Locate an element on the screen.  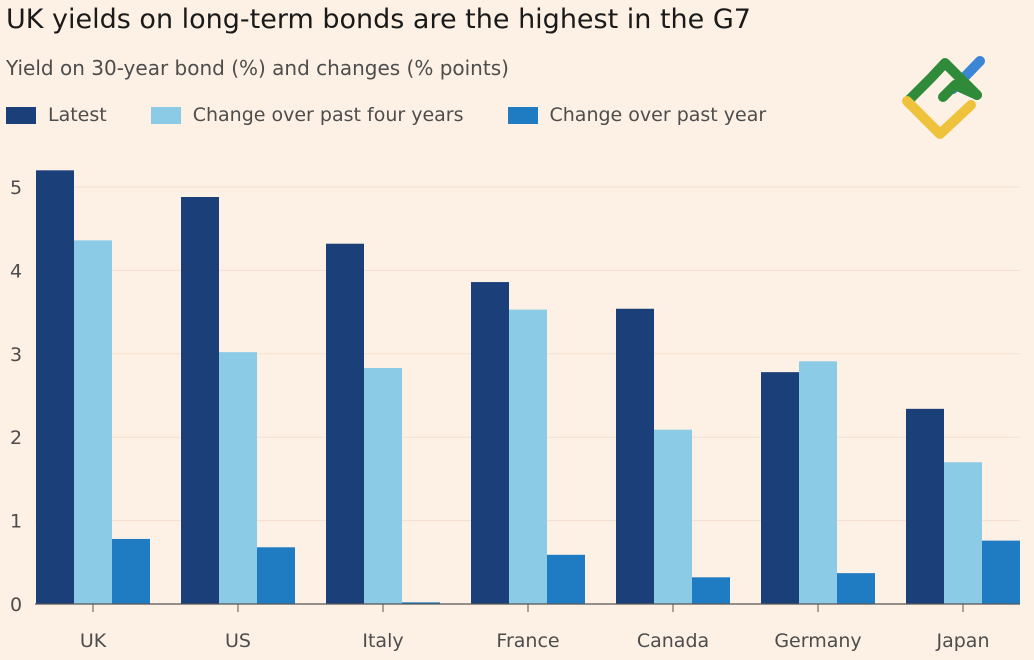
x-tick-label: Germany is located at coordinates (817, 641).